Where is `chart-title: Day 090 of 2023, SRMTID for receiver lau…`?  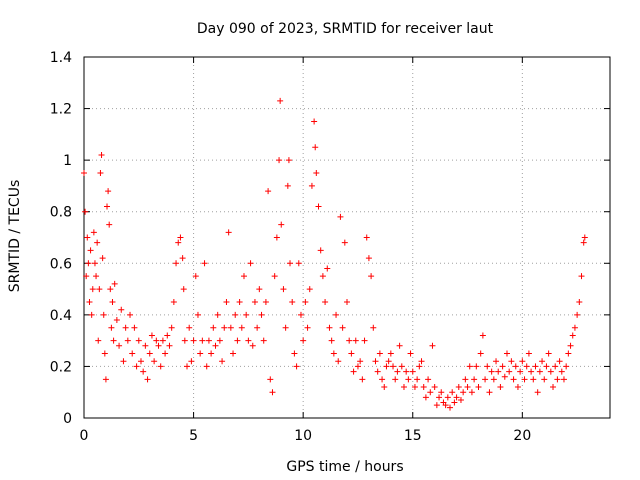 chart-title: Day 090 of 2023, SRMTID for receiver lau… is located at coordinates (345, 29).